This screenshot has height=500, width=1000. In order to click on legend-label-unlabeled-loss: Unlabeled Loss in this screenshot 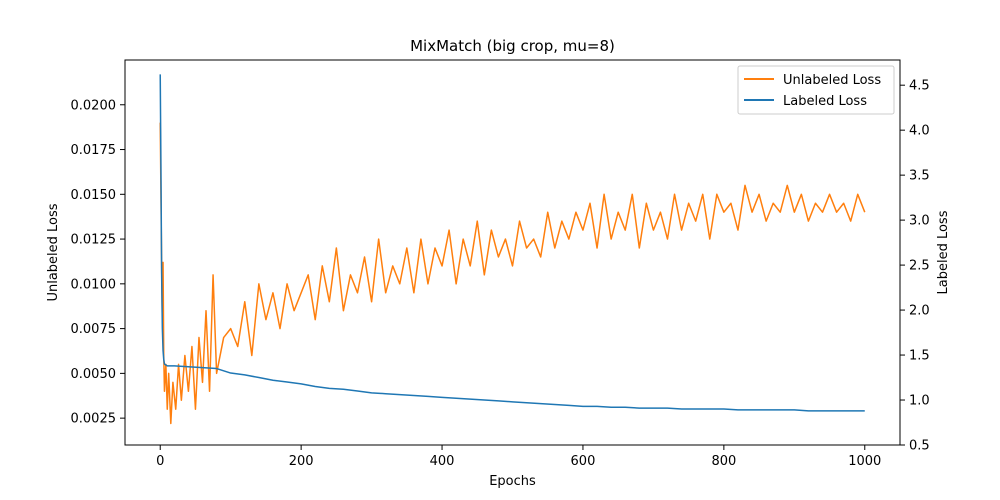, I will do `click(832, 80)`.